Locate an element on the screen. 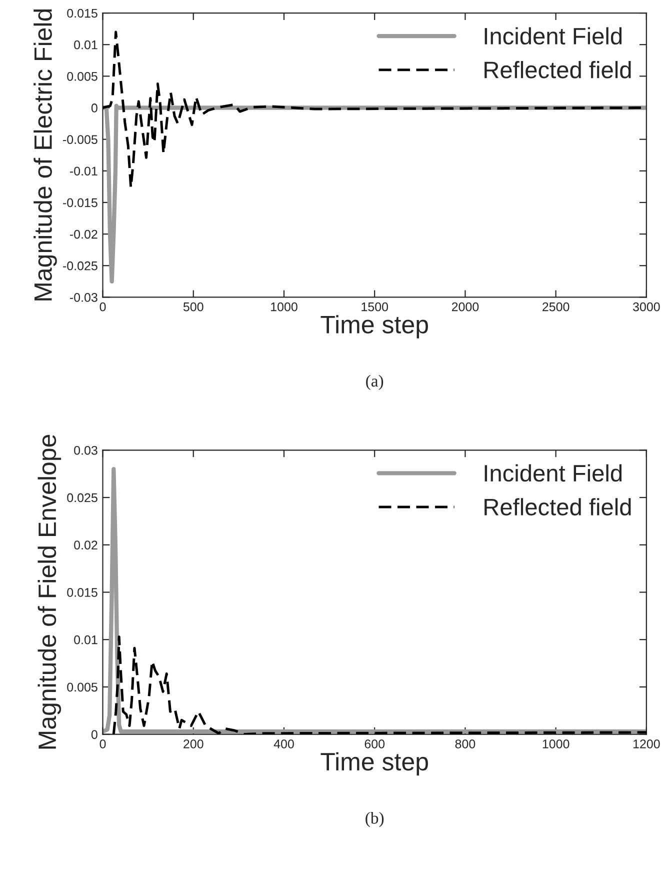 The width and height of the screenshot is (663, 869). x-tick-label: 3000 is located at coordinates (646, 307).